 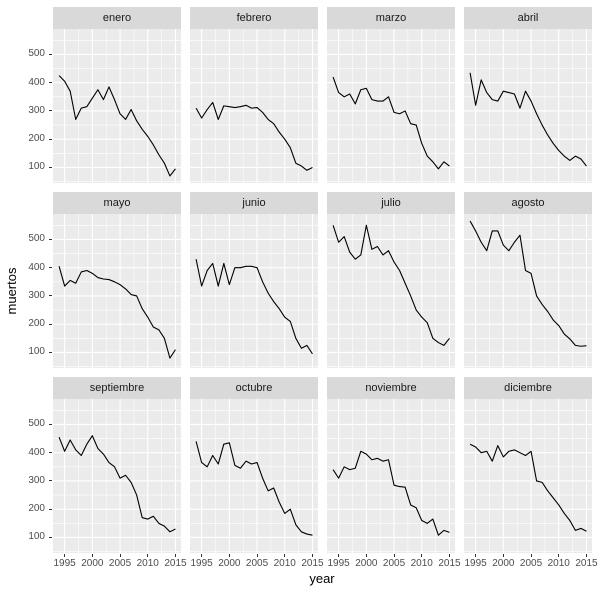 I want to click on facet-panel-octubre, so click(x=254, y=476).